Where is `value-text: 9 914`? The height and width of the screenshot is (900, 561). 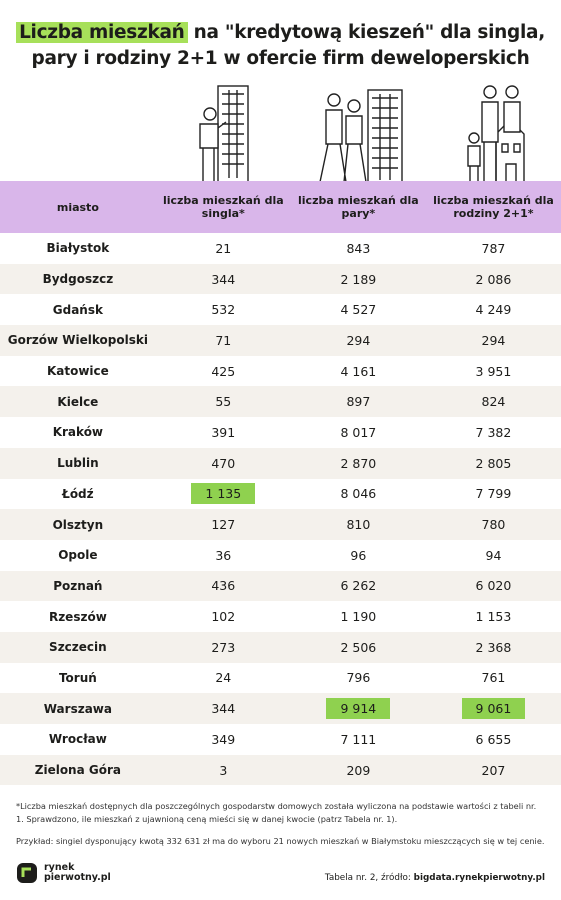
value-text: 9 914 is located at coordinates (358, 709).